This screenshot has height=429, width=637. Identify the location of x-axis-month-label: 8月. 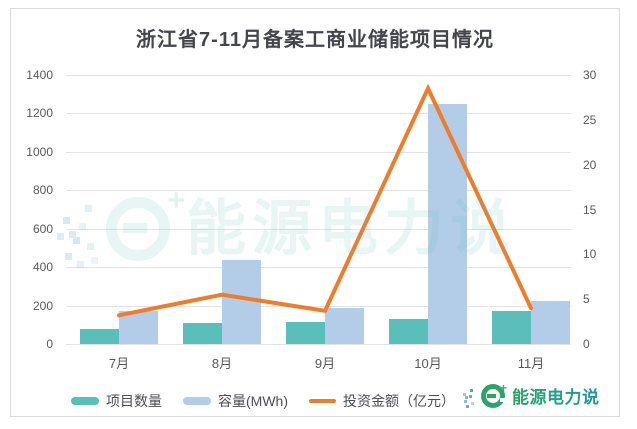
(222, 363).